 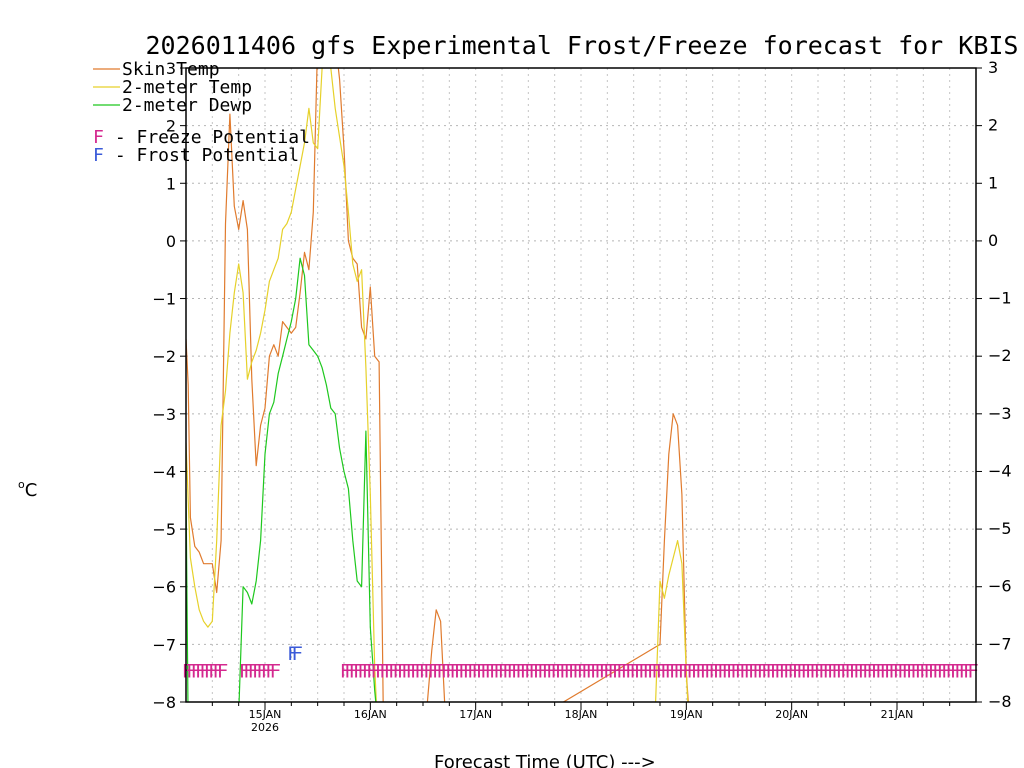 I want to click on y-tick-label-left: 1, so click(x=171, y=183).